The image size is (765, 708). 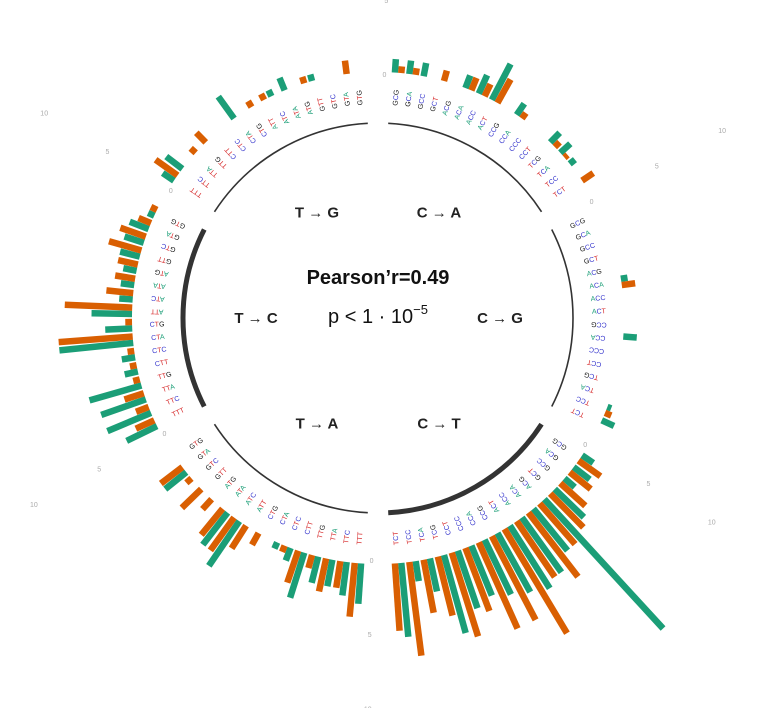 What do you see at coordinates (273, 122) in the screenshot?
I see `context-label-t-g-att: ATT` at bounding box center [273, 122].